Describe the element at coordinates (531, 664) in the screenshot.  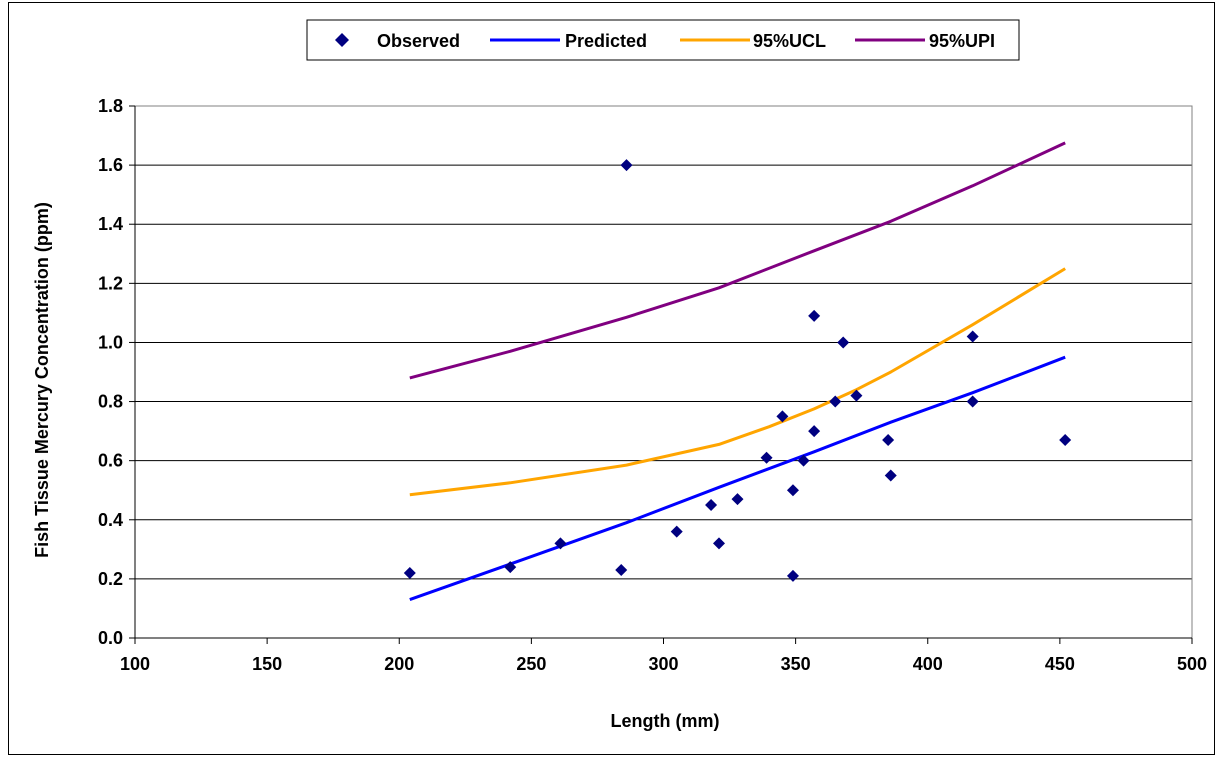
I see `x-tick-label: 250` at that location.